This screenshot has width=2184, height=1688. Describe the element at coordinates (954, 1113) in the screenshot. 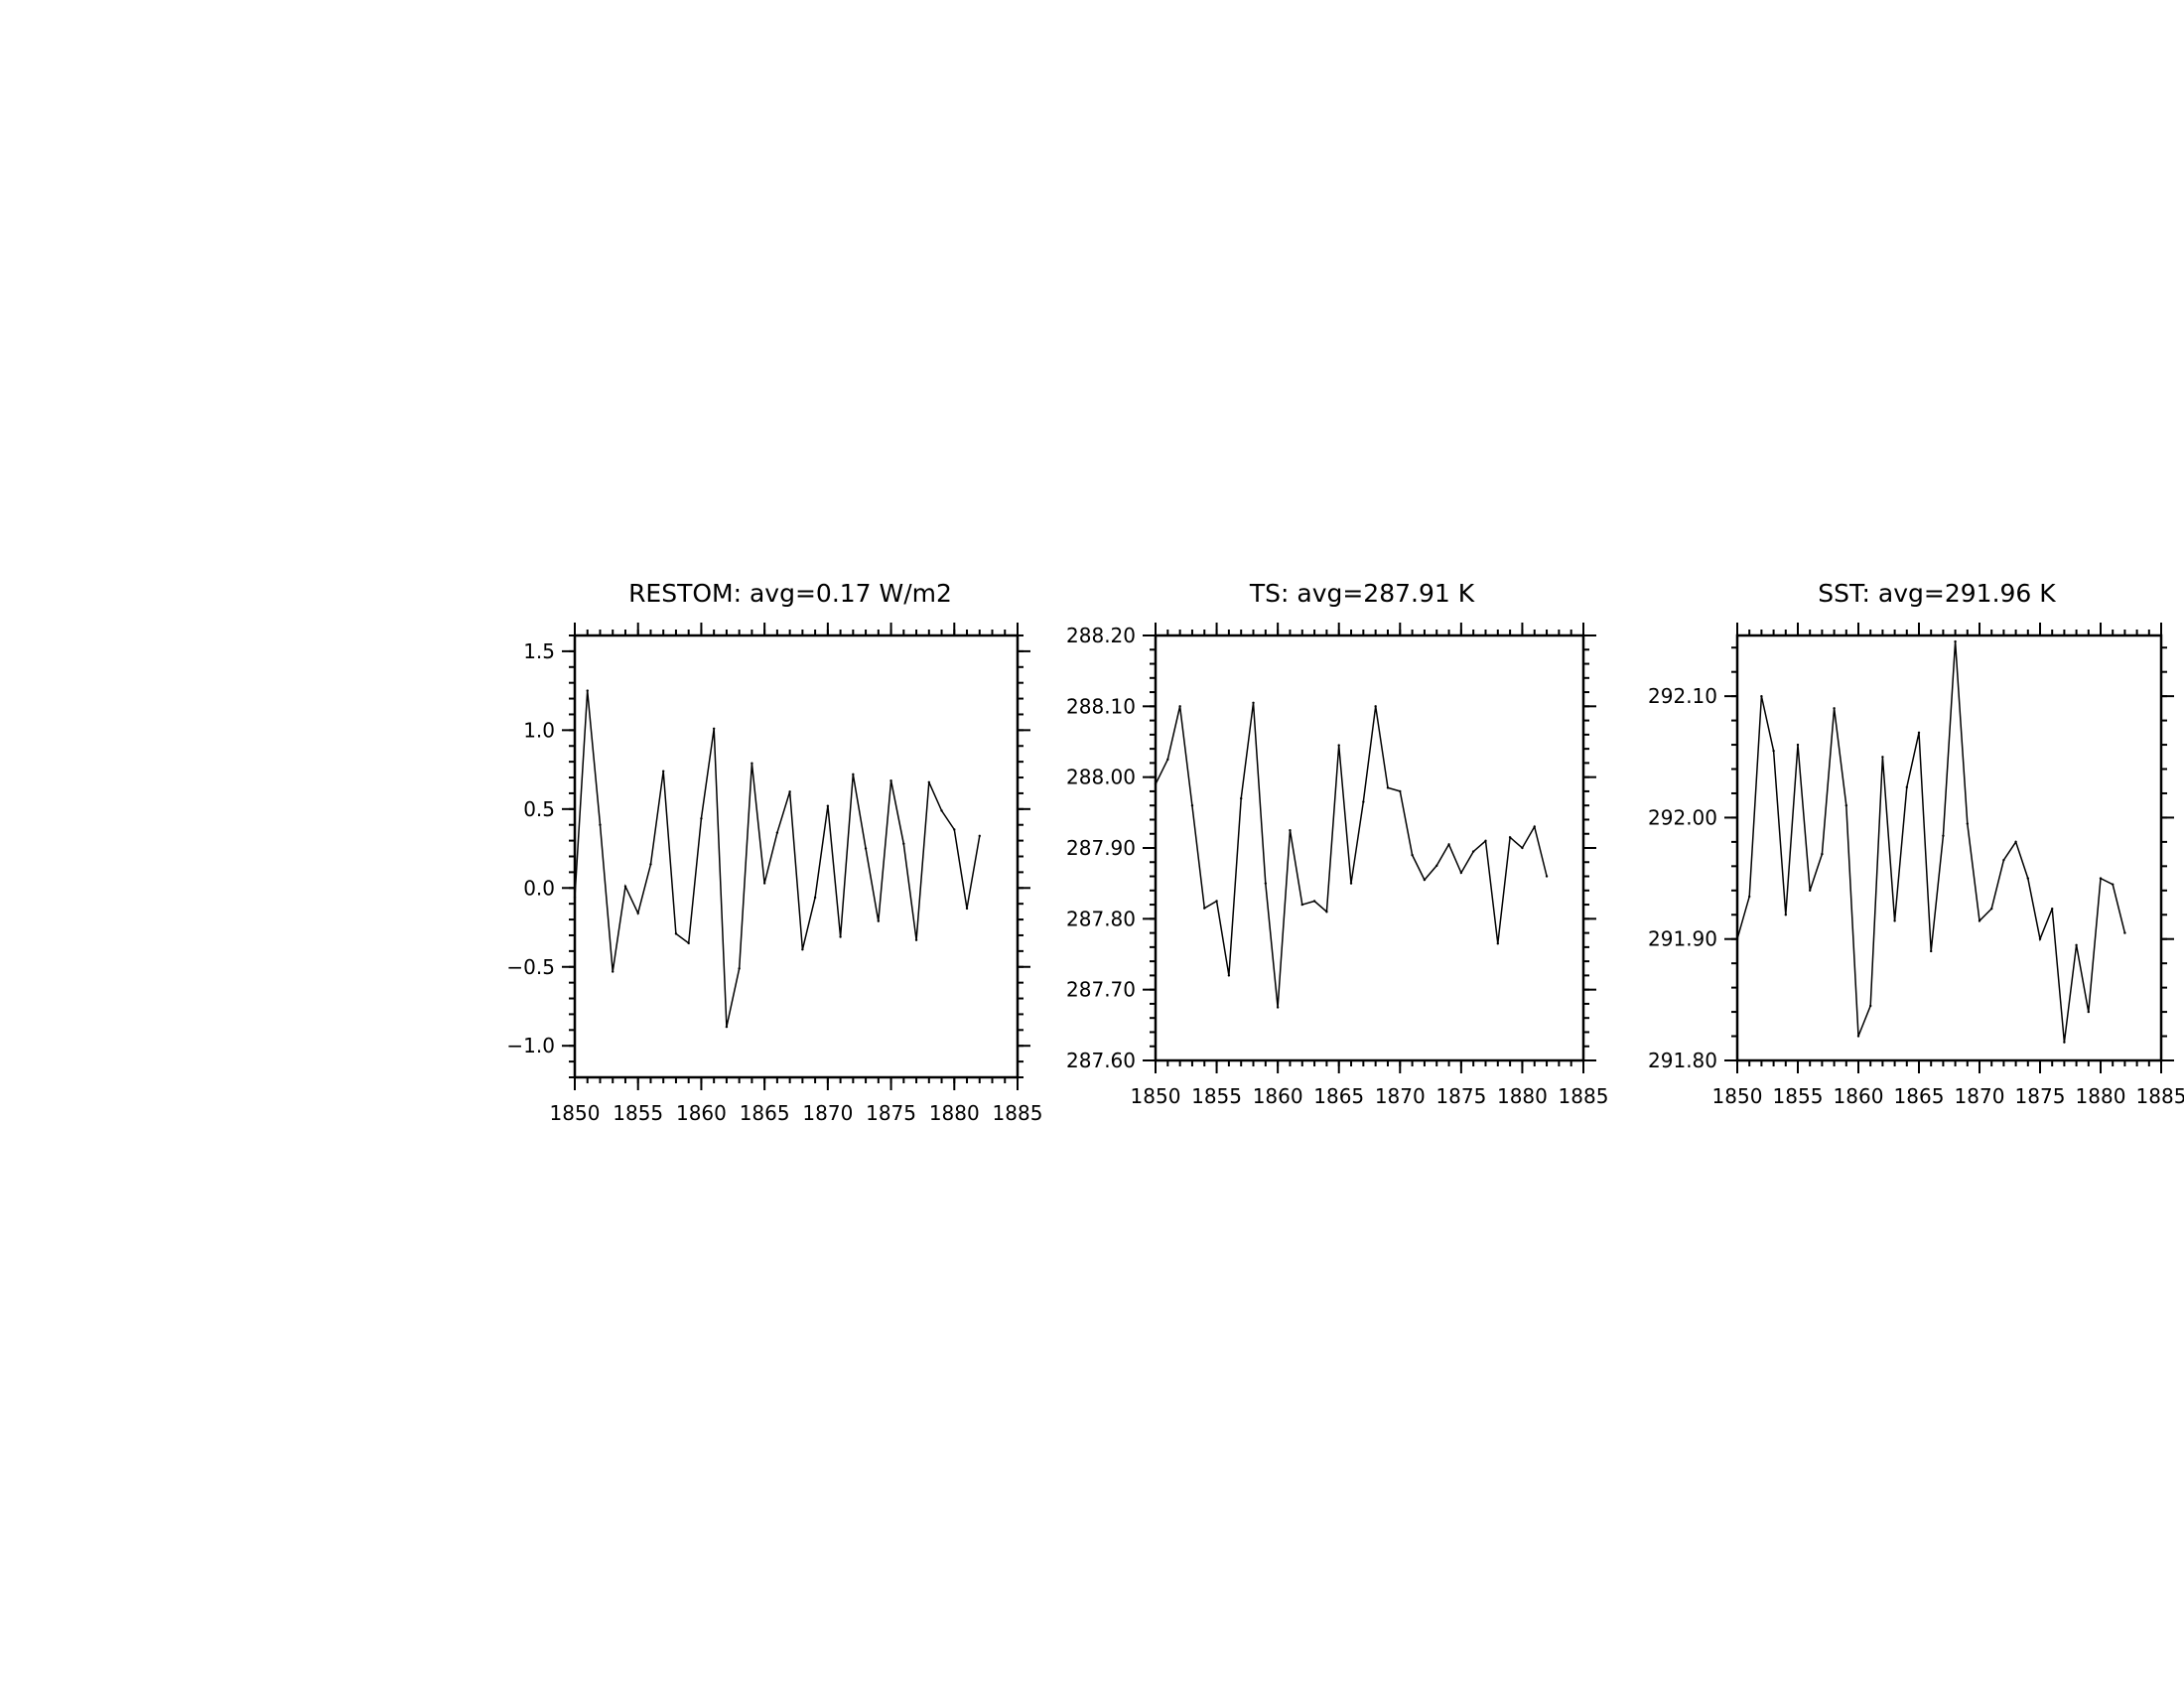

I see `restom-x-tick-label: 1880` at that location.